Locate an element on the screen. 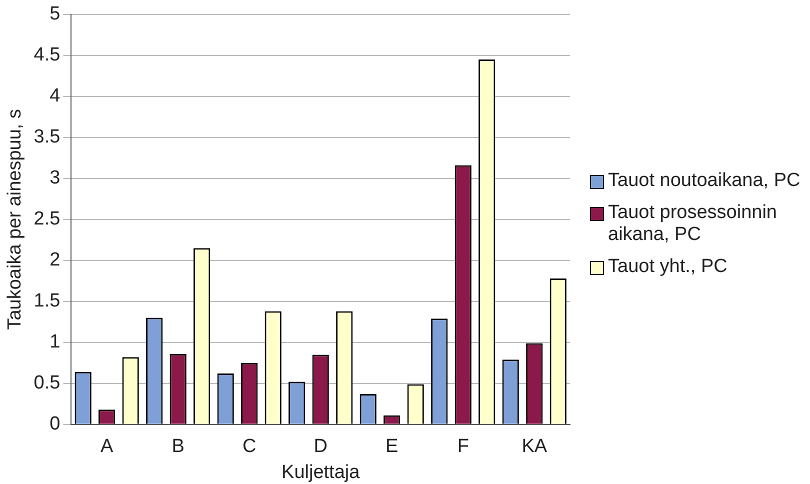 The width and height of the screenshot is (810, 484). x-tick-label: C is located at coordinates (249, 447).